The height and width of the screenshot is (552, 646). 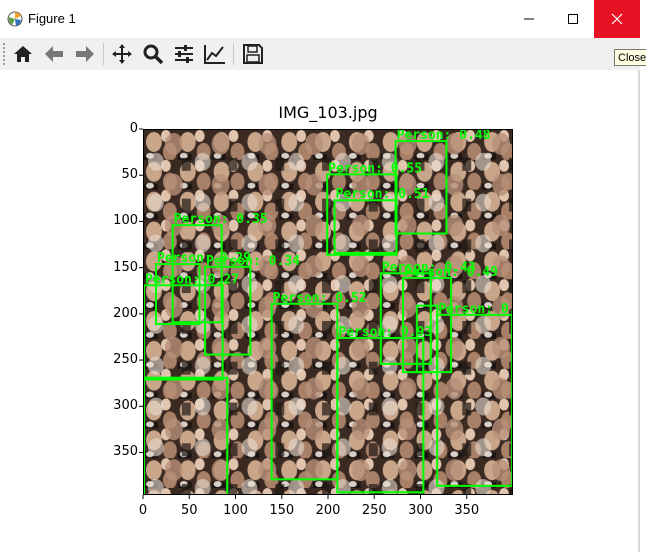 I want to click on close-button, so click(x=617, y=19).